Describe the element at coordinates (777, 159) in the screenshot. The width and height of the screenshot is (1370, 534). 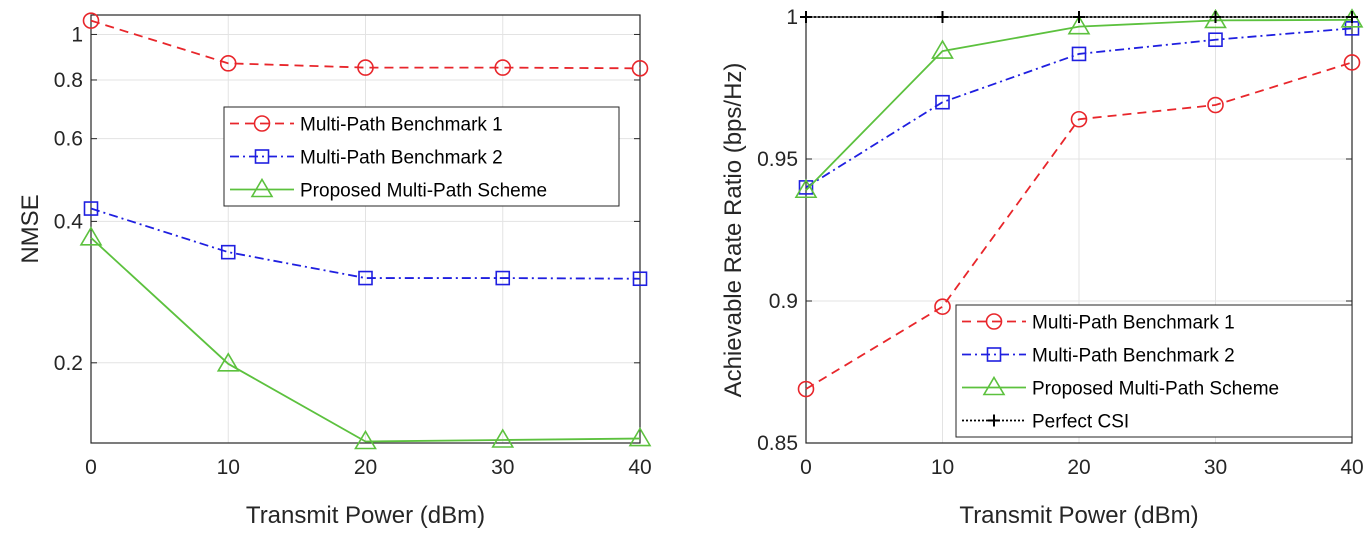
I see `y-tick-label: 0.95` at that location.